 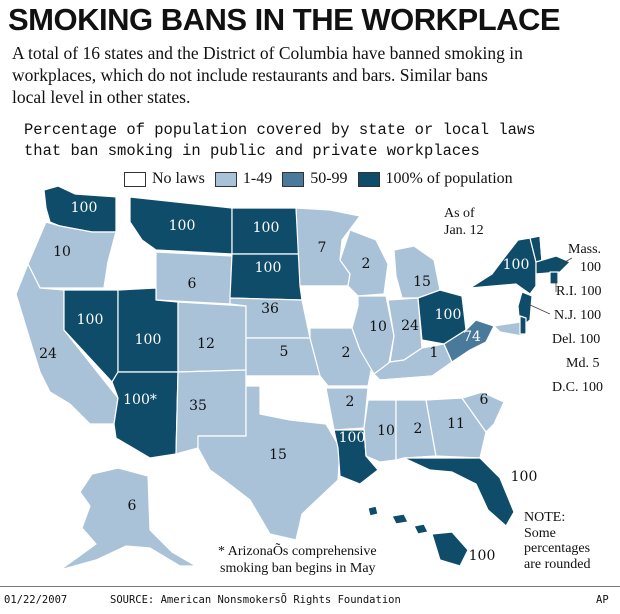 What do you see at coordinates (178, 178) in the screenshot?
I see `legend-label: No laws` at bounding box center [178, 178].